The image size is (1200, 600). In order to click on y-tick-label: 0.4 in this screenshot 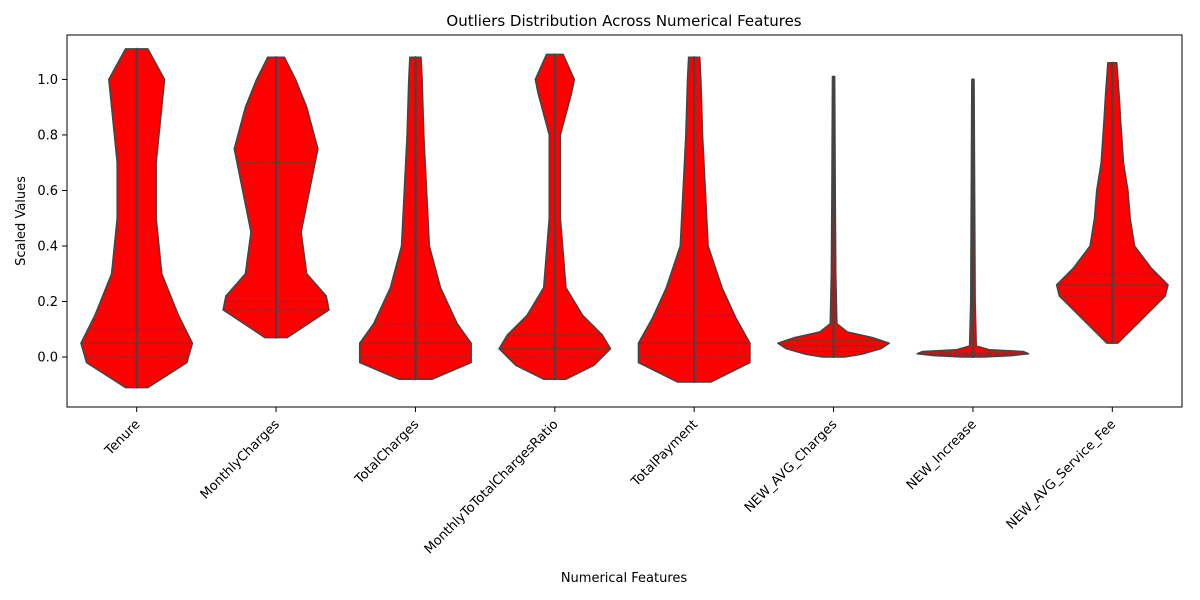, I will do `click(47, 246)`.